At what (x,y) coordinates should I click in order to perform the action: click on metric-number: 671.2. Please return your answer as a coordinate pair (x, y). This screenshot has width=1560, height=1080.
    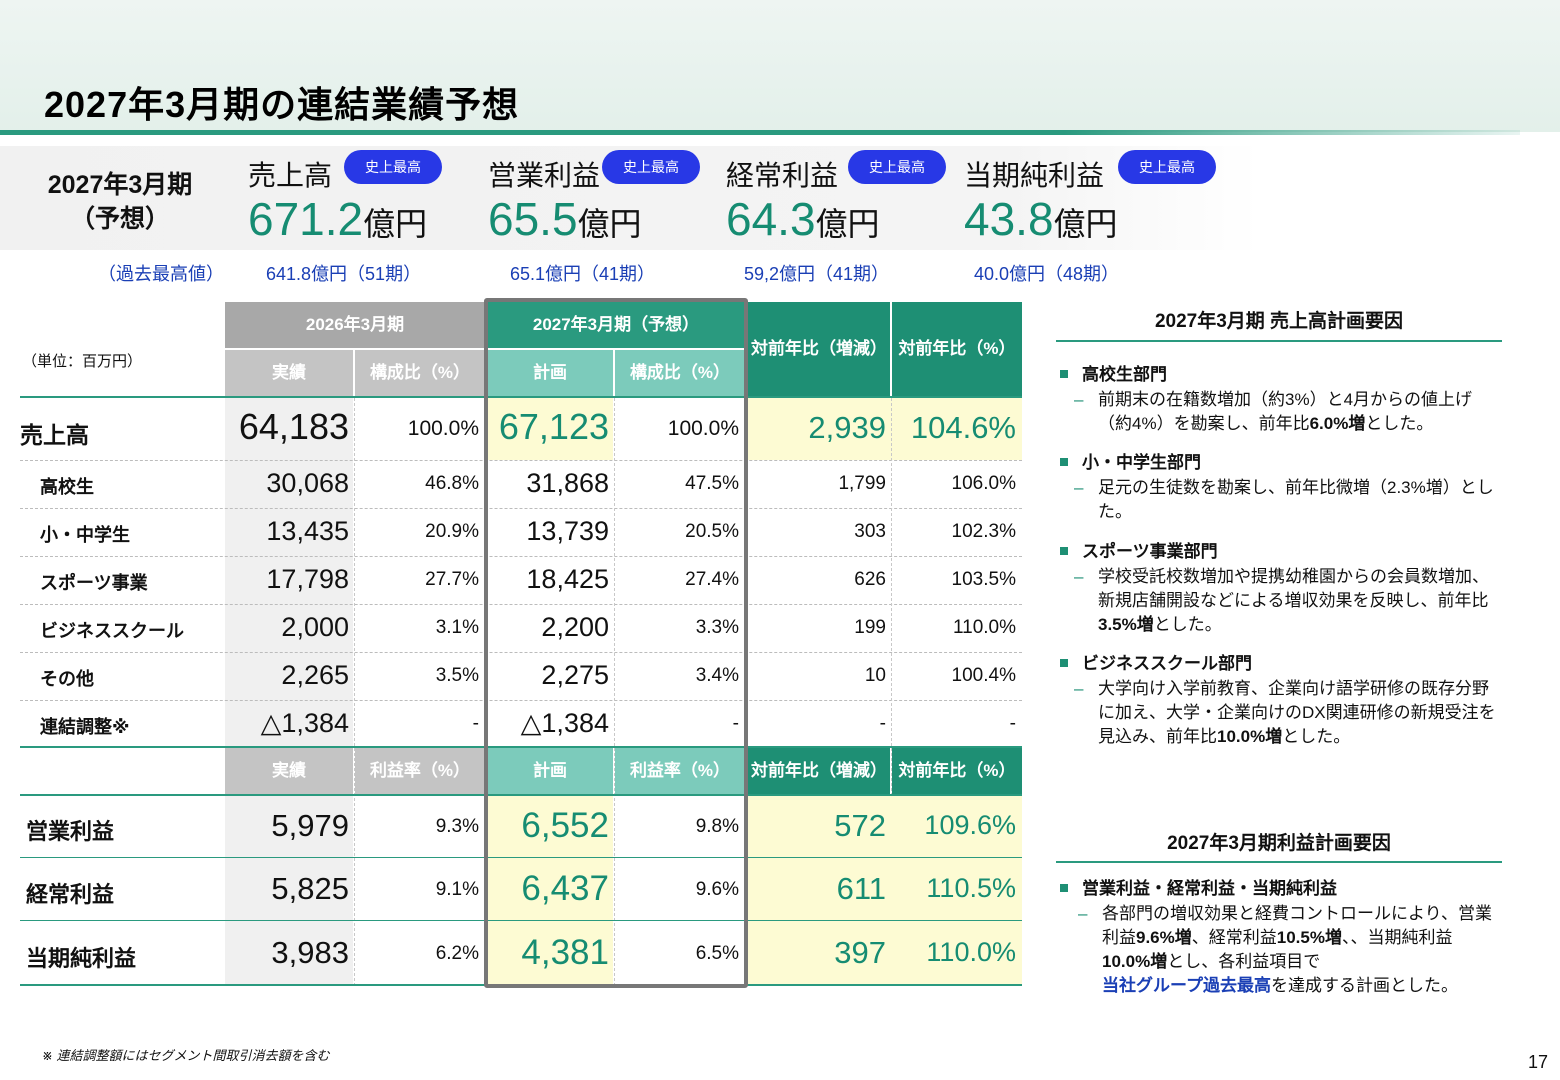
    Looking at the image, I should click on (306, 219).